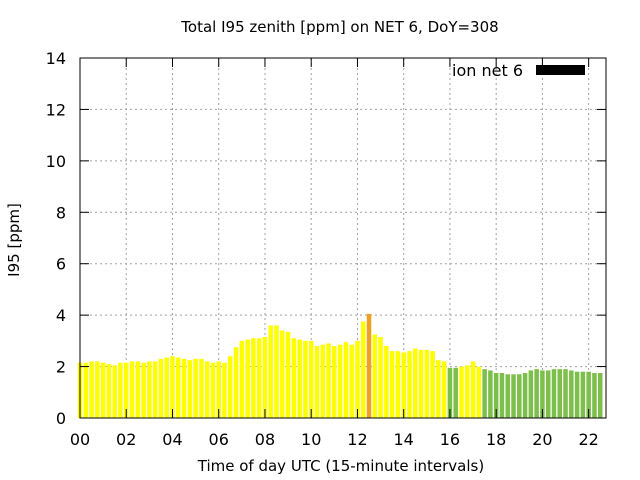 The width and height of the screenshot is (640, 480). What do you see at coordinates (588, 439) in the screenshot?
I see `x-tick-label: 22` at bounding box center [588, 439].